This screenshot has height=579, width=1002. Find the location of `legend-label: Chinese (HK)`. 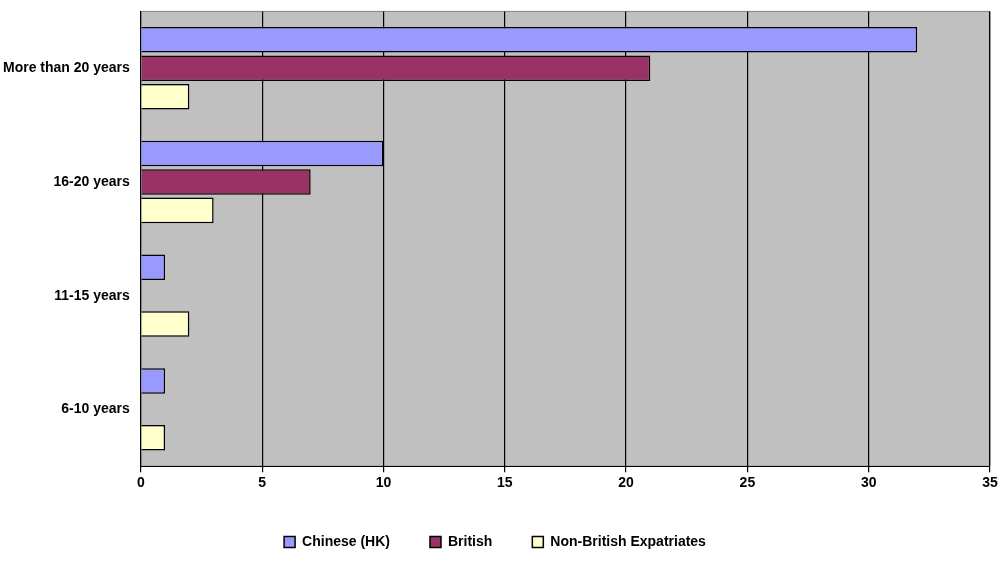

legend-label: Chinese (HK) is located at coordinates (346, 540).